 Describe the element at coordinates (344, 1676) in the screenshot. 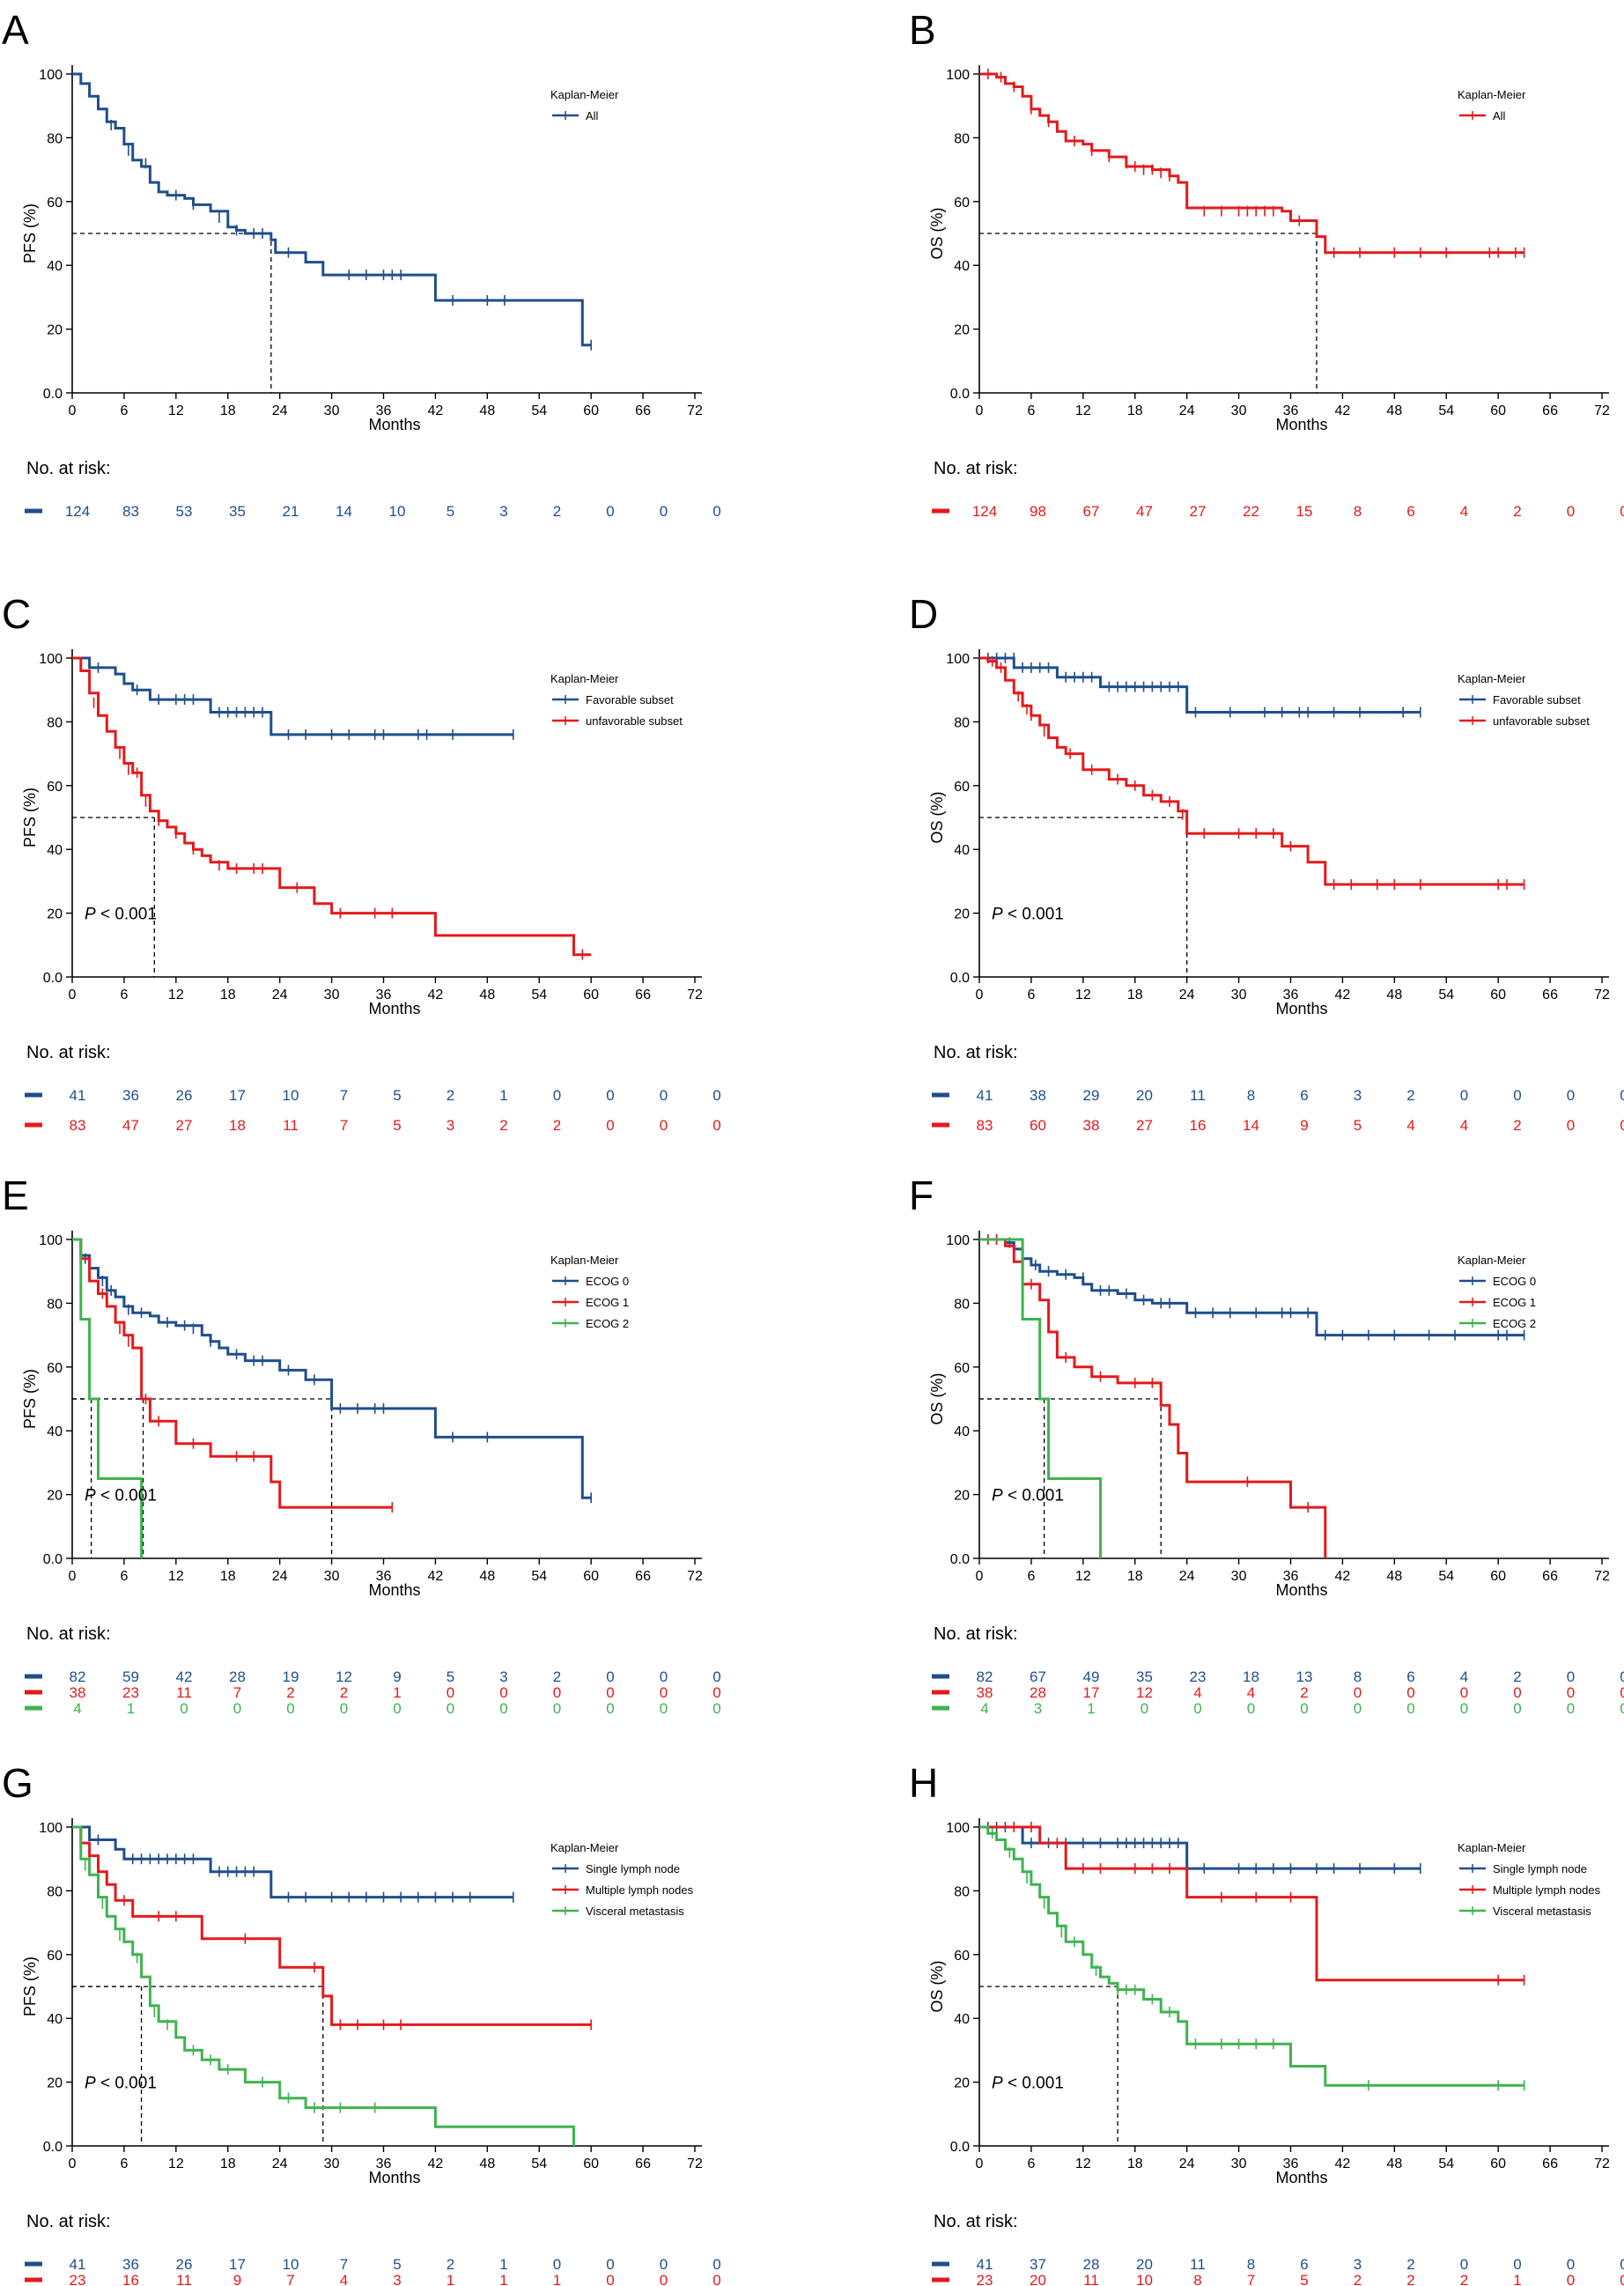

I see `risk-count: 12` at that location.